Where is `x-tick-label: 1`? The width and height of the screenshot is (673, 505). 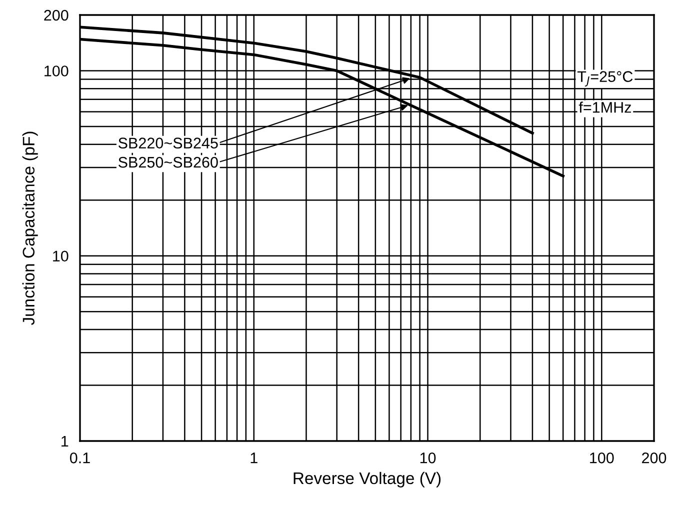
x-tick-label: 1 is located at coordinates (254, 458).